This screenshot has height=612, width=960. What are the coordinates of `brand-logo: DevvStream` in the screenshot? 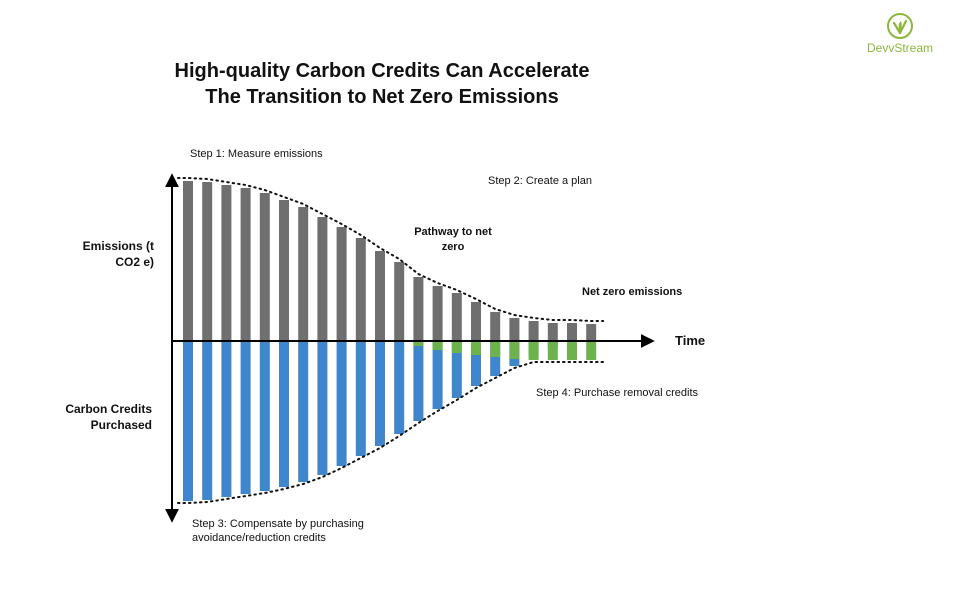 It's located at (900, 33).